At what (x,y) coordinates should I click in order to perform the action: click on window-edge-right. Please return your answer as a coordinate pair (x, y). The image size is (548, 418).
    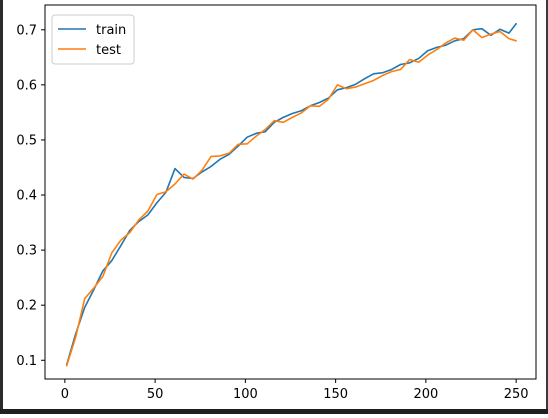
    Looking at the image, I should click on (547, 207).